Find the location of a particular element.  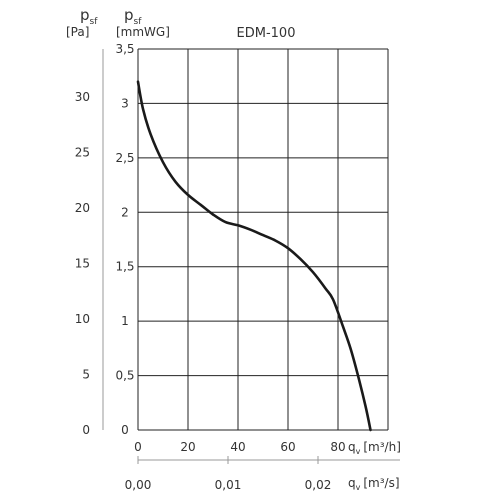

x-axis-m3h-label: qv [m³/h] is located at coordinates (374, 448).